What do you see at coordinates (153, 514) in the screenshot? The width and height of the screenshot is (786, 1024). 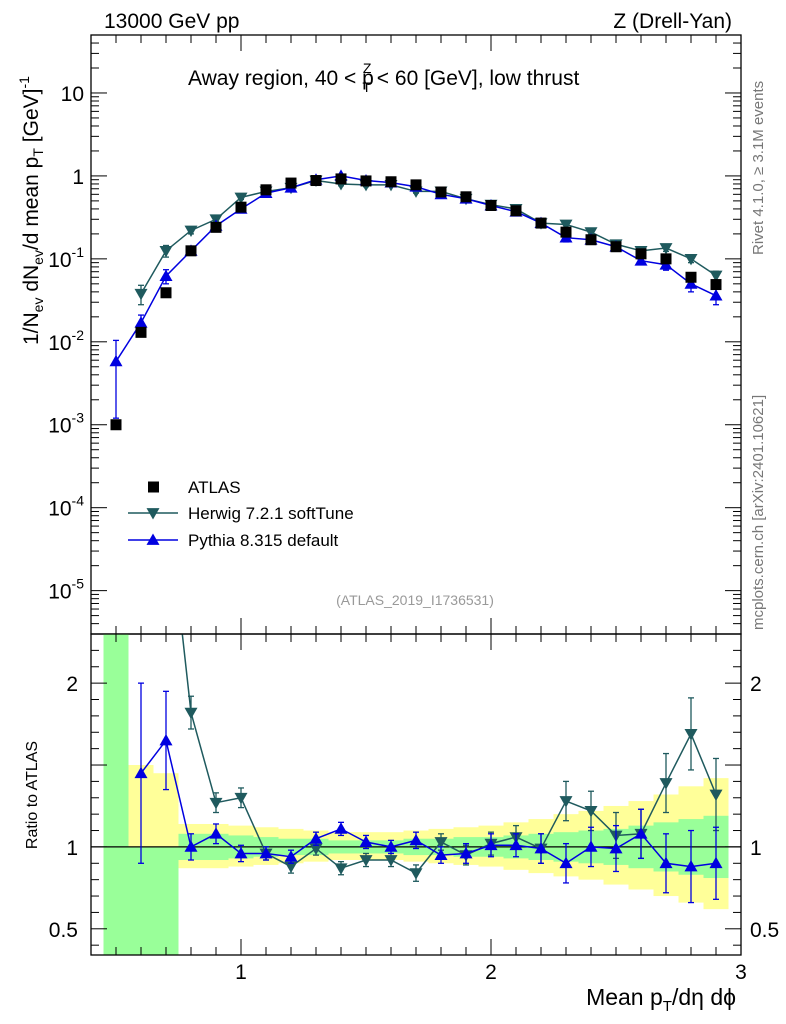 I see `legend-marker` at bounding box center [153, 514].